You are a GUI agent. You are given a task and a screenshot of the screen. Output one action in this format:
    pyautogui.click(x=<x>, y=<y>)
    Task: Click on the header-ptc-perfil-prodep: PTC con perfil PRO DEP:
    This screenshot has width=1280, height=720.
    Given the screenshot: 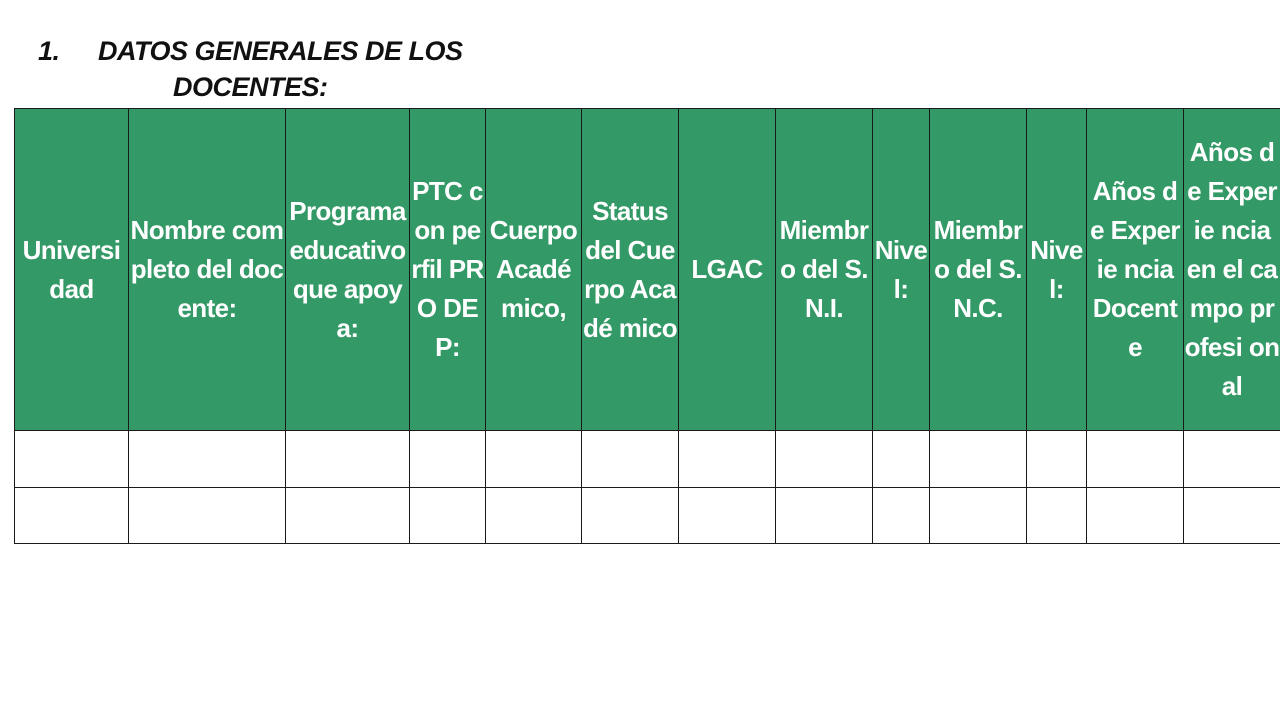 What is the action you would take?
    pyautogui.click(x=447, y=269)
    